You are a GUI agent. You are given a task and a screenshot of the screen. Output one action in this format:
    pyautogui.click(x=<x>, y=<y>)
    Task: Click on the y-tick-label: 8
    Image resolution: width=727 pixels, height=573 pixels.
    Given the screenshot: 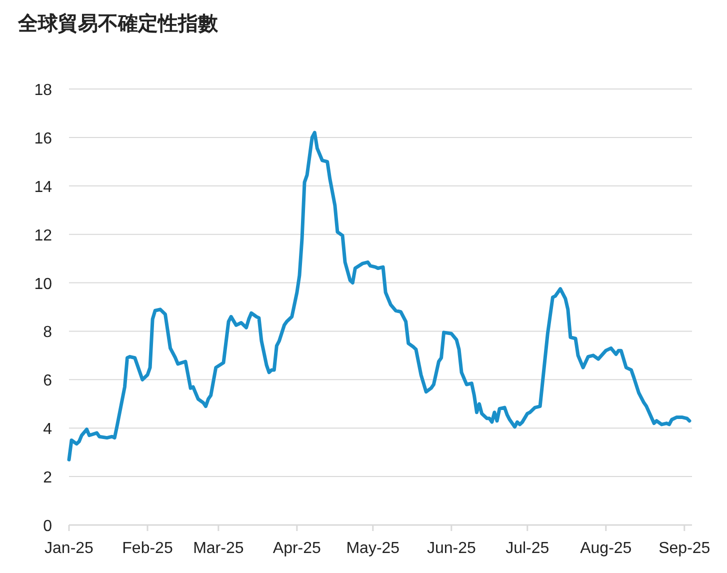 What is the action you would take?
    pyautogui.click(x=47, y=333)
    